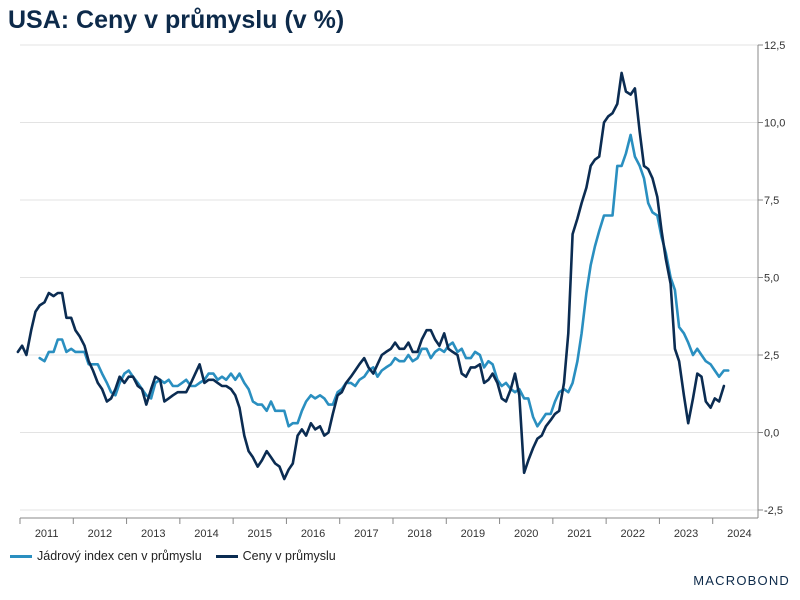 The height and width of the screenshot is (600, 800). What do you see at coordinates (260, 534) in the screenshot?
I see `x-tick-label: 2015` at bounding box center [260, 534].